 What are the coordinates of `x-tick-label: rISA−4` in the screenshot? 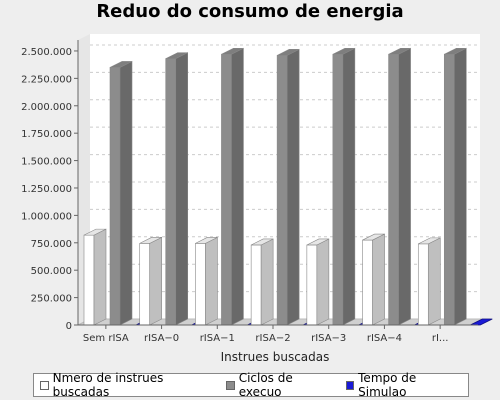 It's located at (384, 338).